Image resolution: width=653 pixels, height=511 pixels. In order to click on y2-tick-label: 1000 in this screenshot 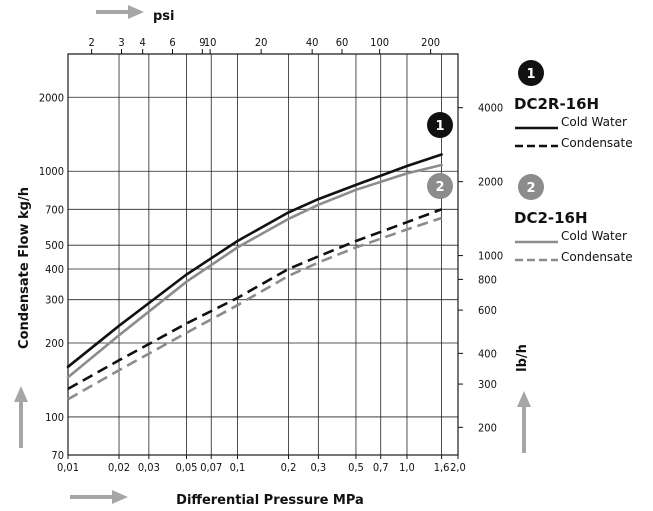, I will do `click(490, 256)`.